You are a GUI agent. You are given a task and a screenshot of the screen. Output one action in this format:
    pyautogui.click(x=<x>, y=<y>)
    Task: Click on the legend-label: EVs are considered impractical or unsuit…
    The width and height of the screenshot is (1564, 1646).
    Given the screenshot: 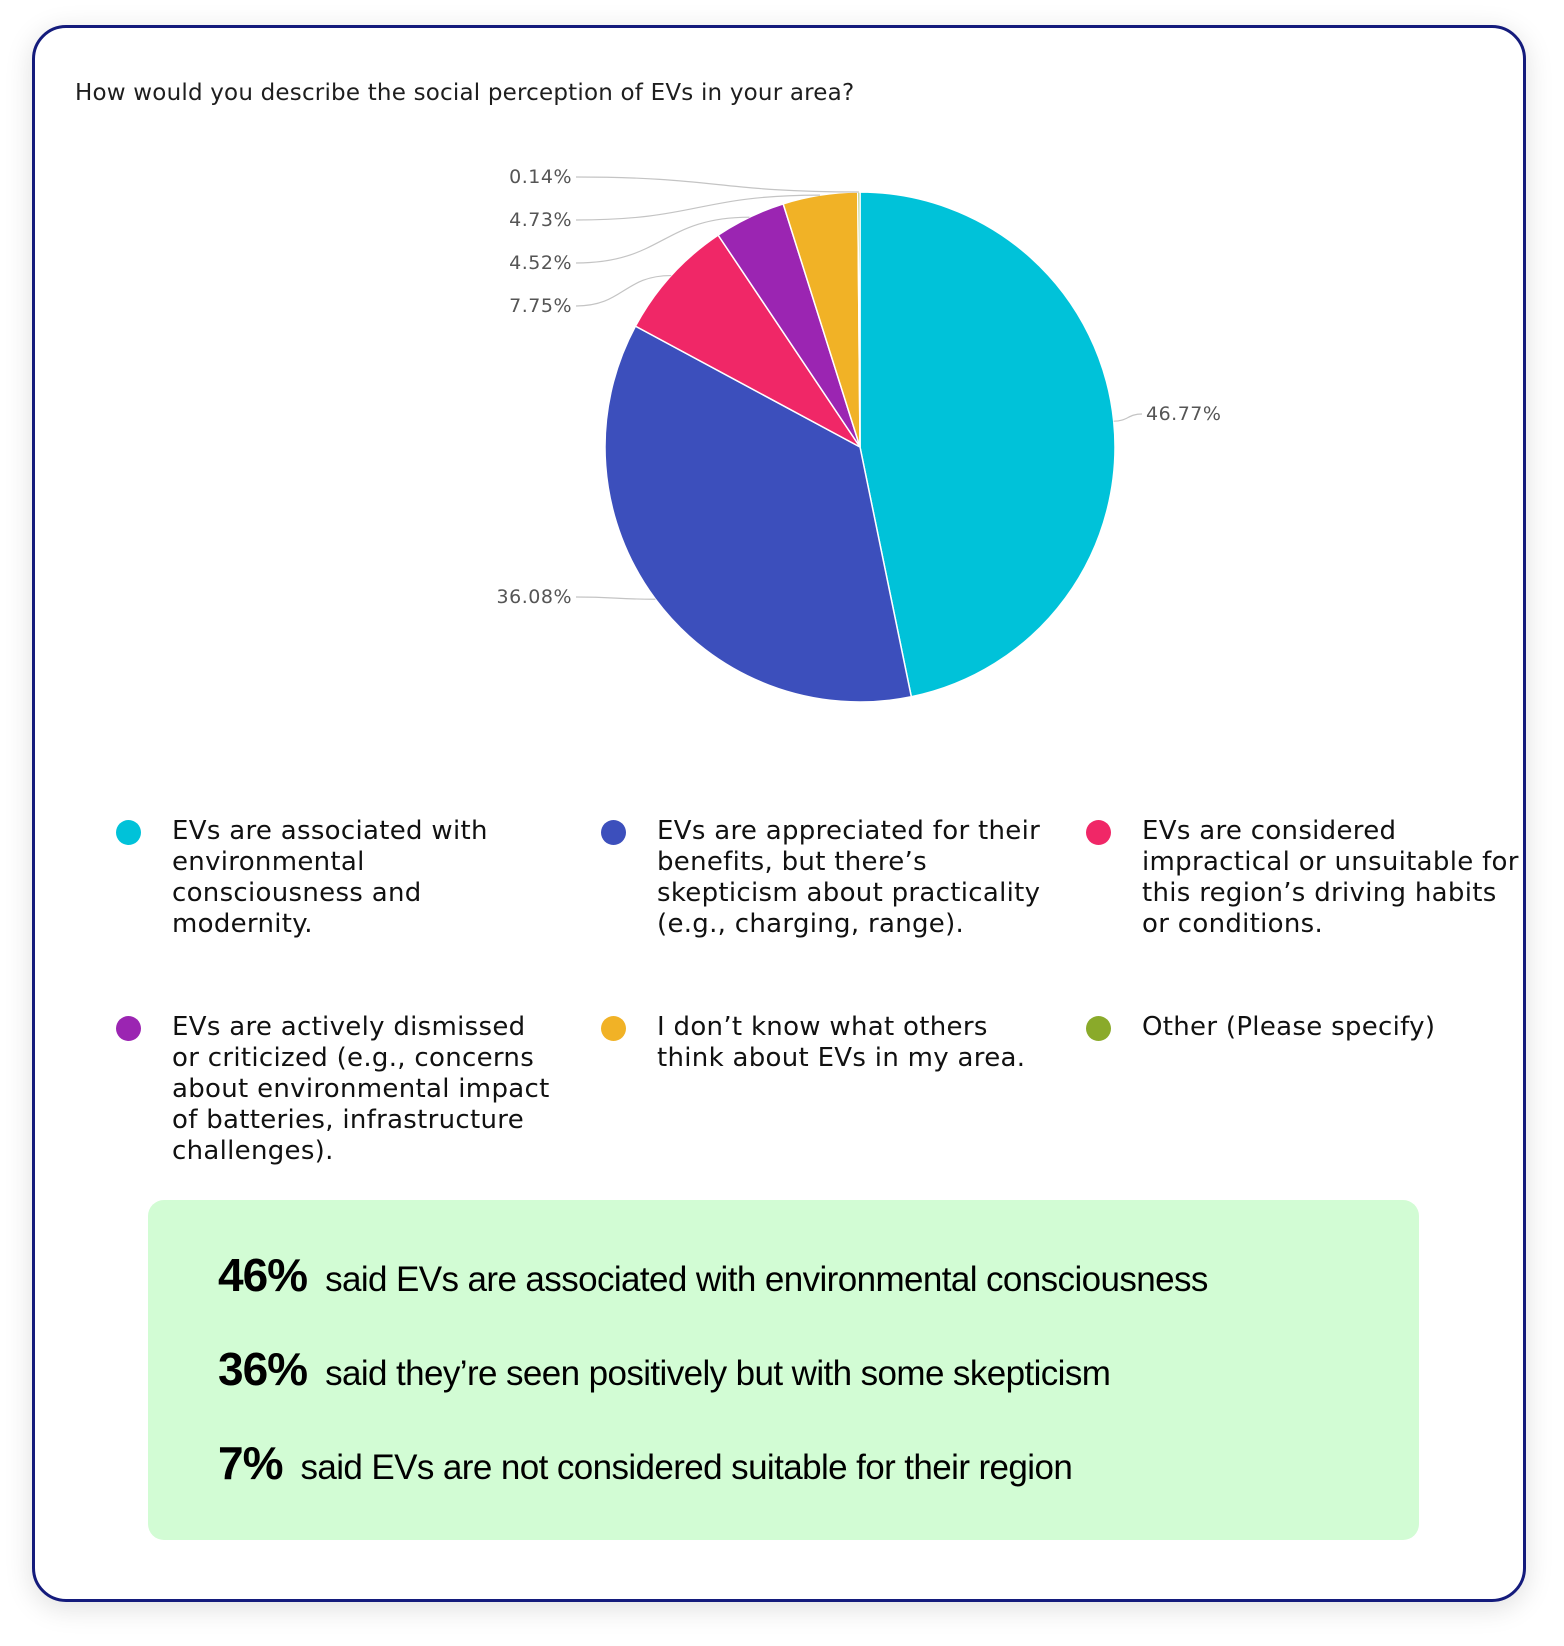 What is the action you would take?
    pyautogui.click(x=1330, y=877)
    